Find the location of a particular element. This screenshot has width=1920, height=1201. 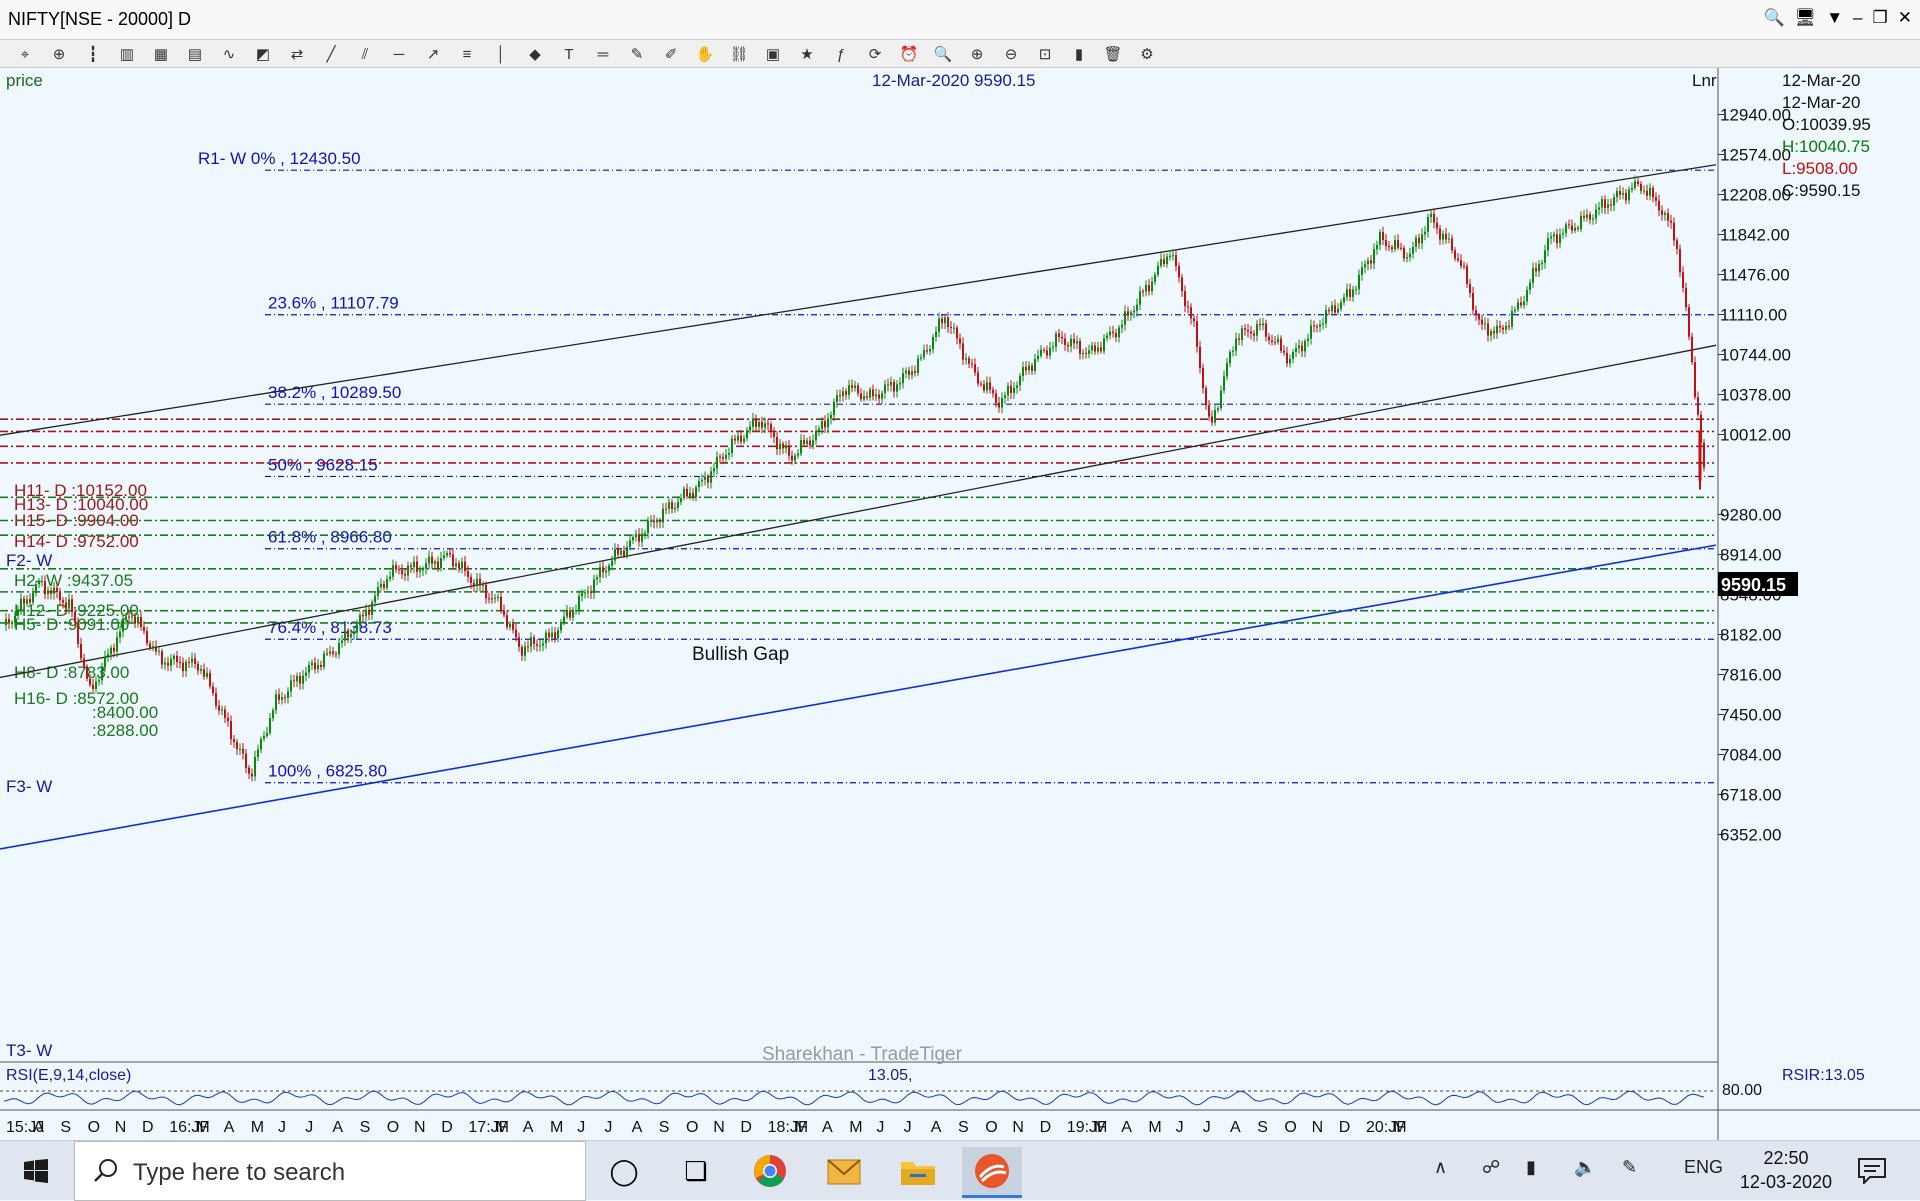

zoom-in-icon: ⊕ is located at coordinates (977, 54).